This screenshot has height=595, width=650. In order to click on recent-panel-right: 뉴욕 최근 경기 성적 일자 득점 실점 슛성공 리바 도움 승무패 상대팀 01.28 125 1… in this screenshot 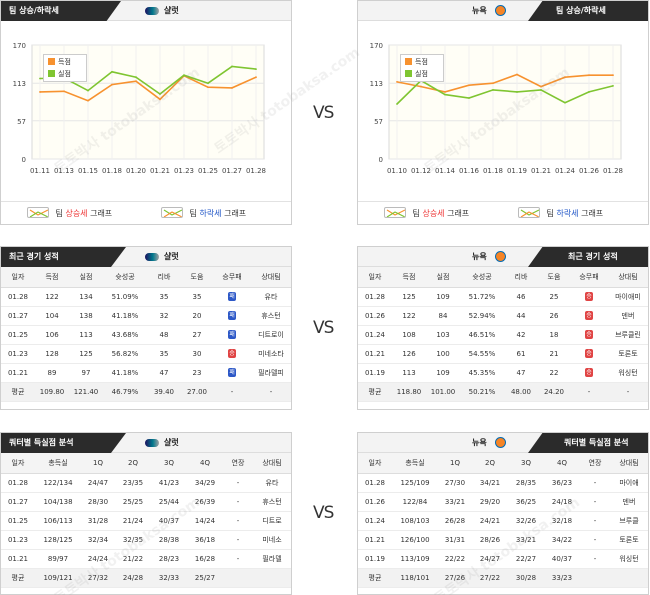, I will do `click(503, 328)`.